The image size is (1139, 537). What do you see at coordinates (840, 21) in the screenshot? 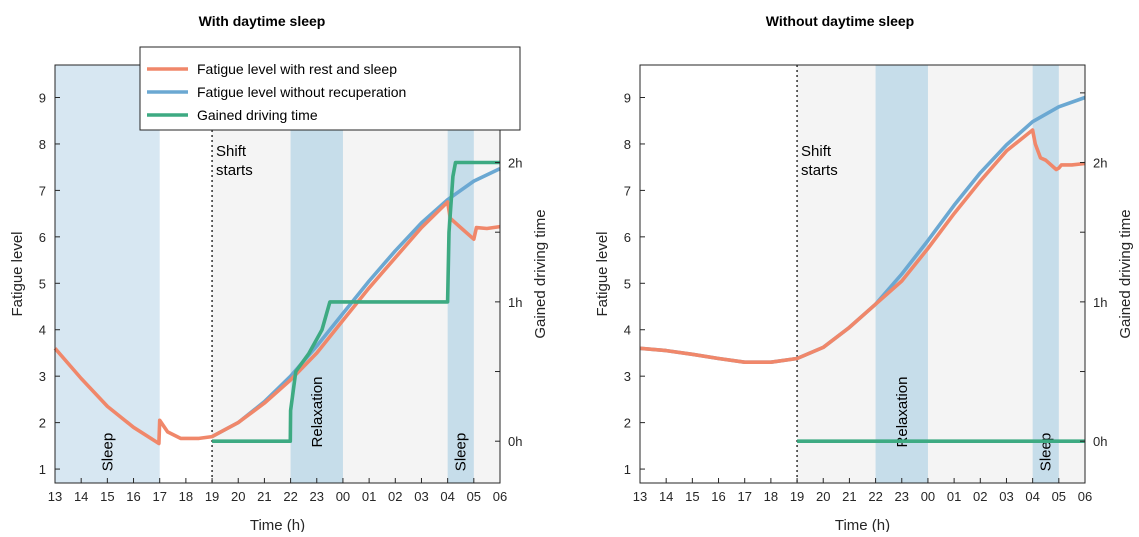
I see `chart-title: Without daytime sleep` at bounding box center [840, 21].